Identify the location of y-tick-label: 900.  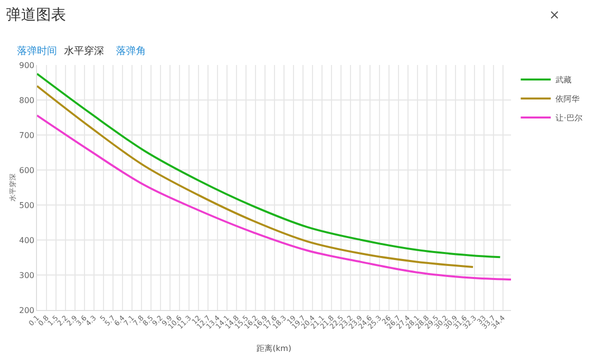
(26, 65).